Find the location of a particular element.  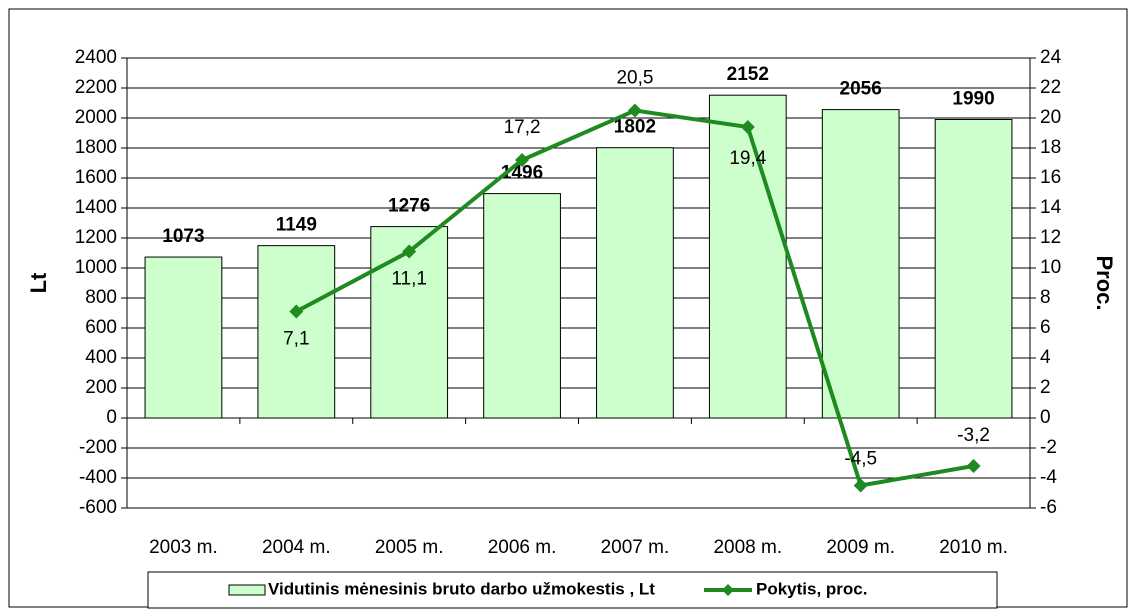

y2-tick-label: 16 is located at coordinates (1050, 177).